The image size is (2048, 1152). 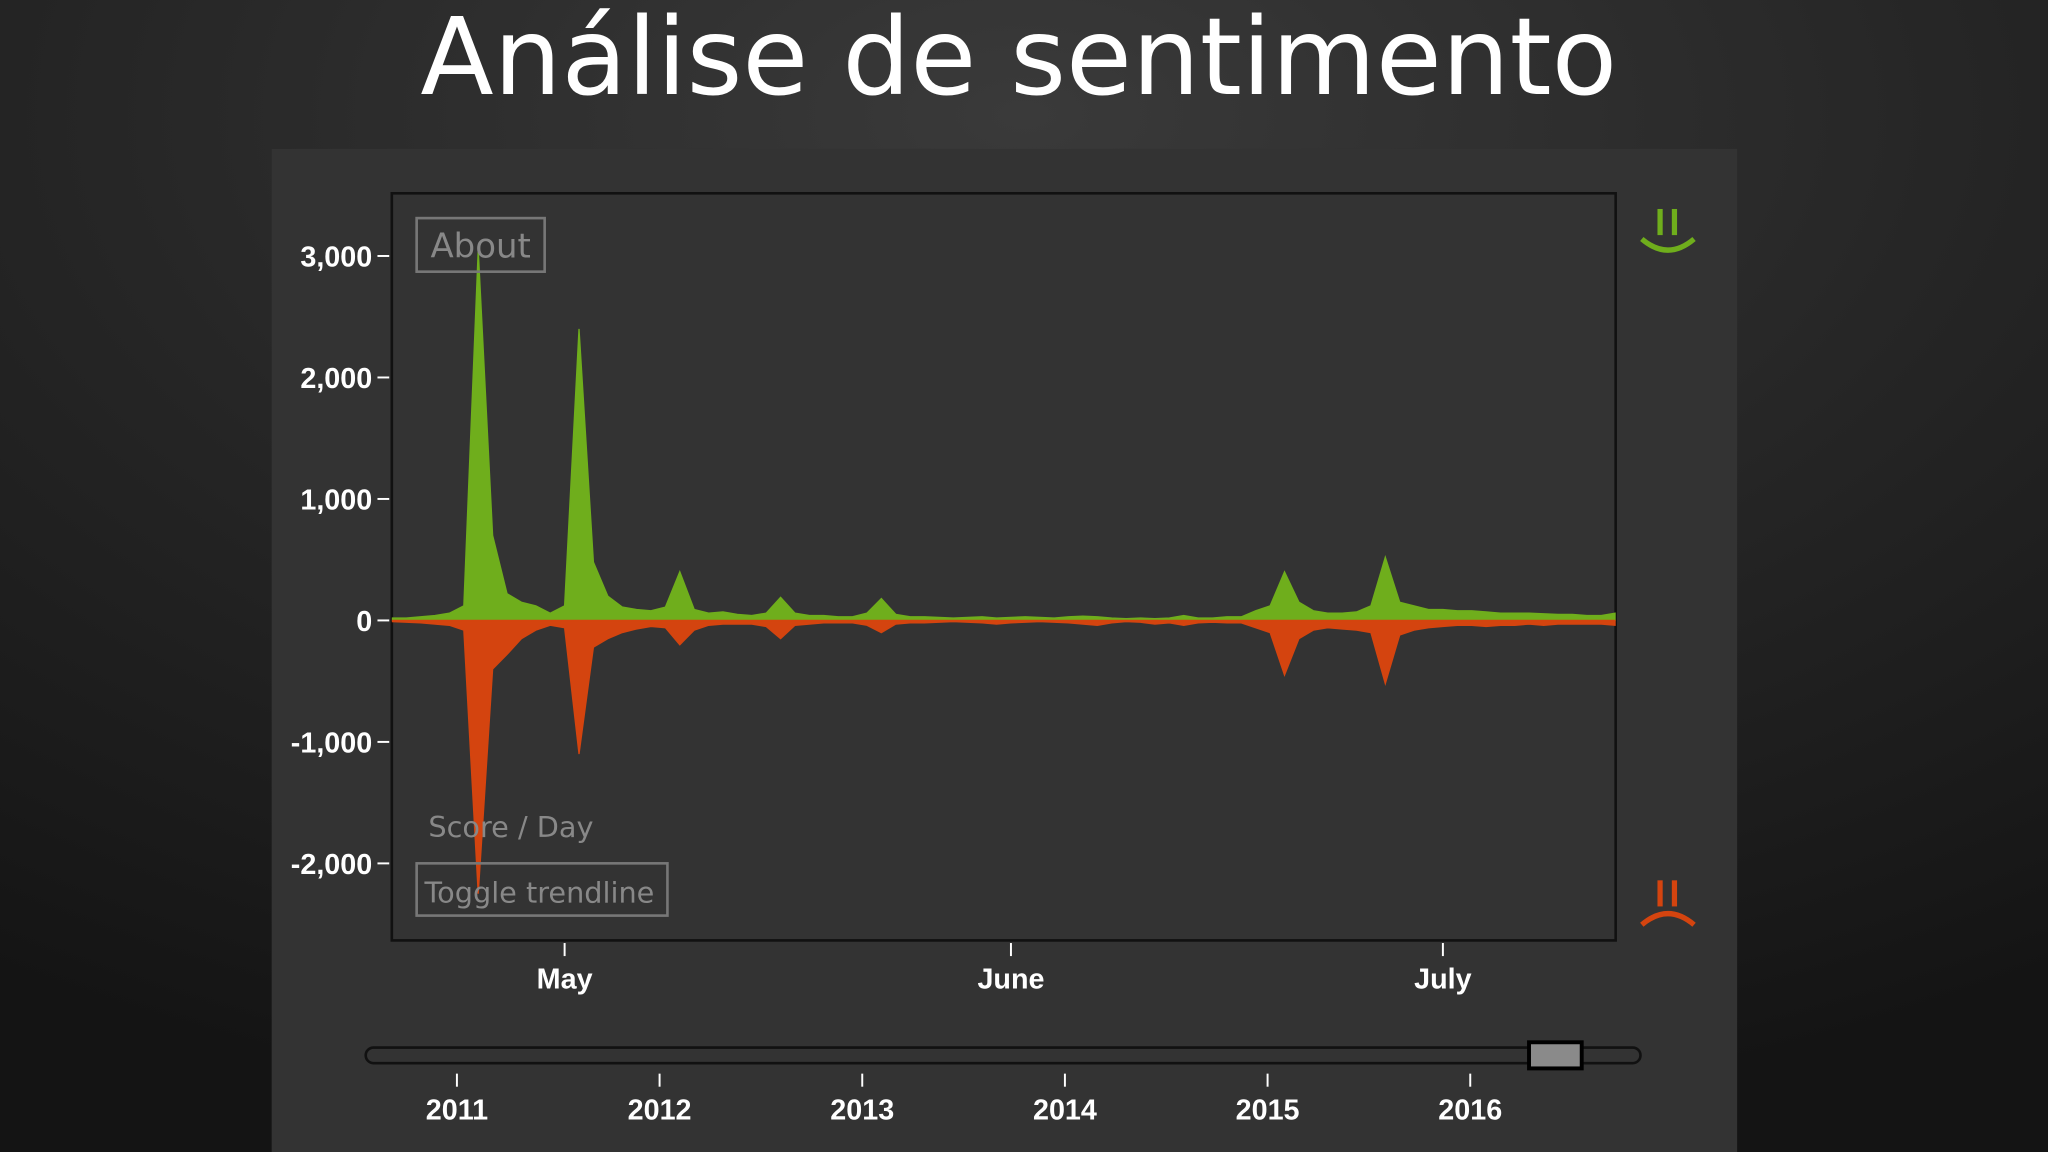 I want to click on y-tick-label: 1,000, so click(x=336, y=500).